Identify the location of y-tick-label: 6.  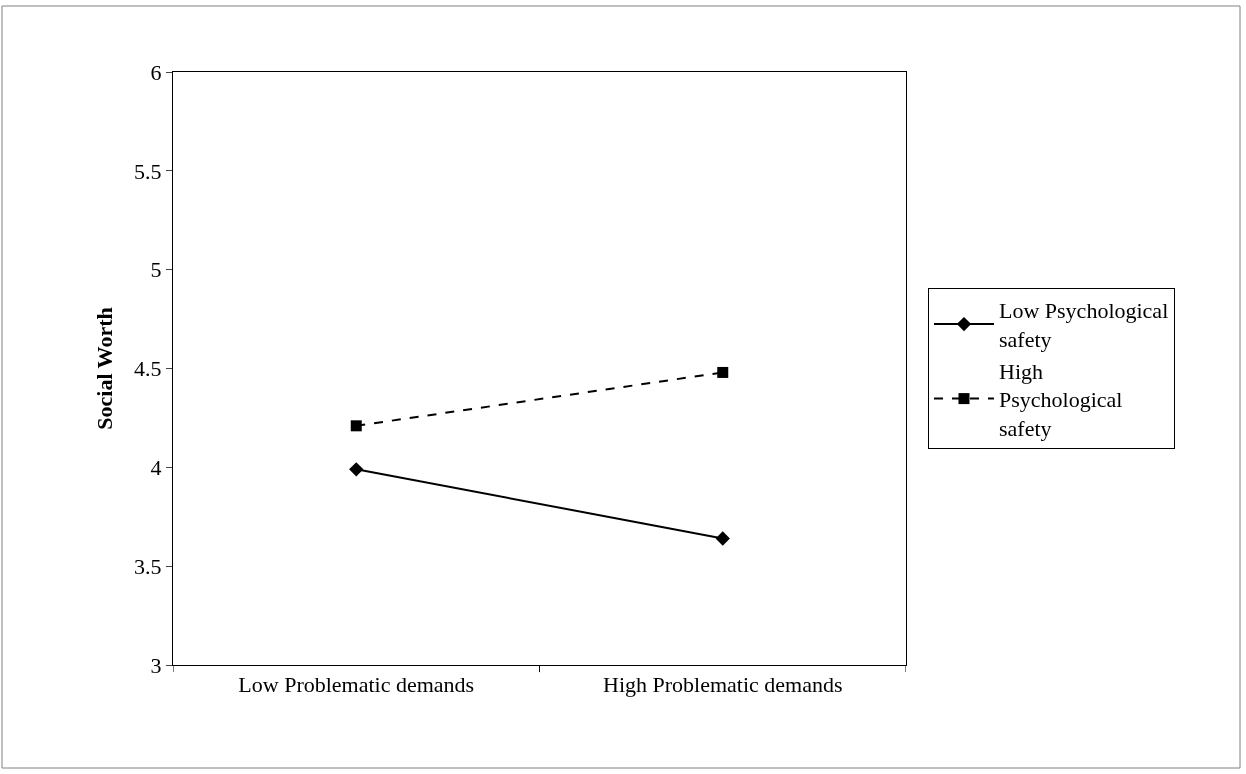
(156, 72).